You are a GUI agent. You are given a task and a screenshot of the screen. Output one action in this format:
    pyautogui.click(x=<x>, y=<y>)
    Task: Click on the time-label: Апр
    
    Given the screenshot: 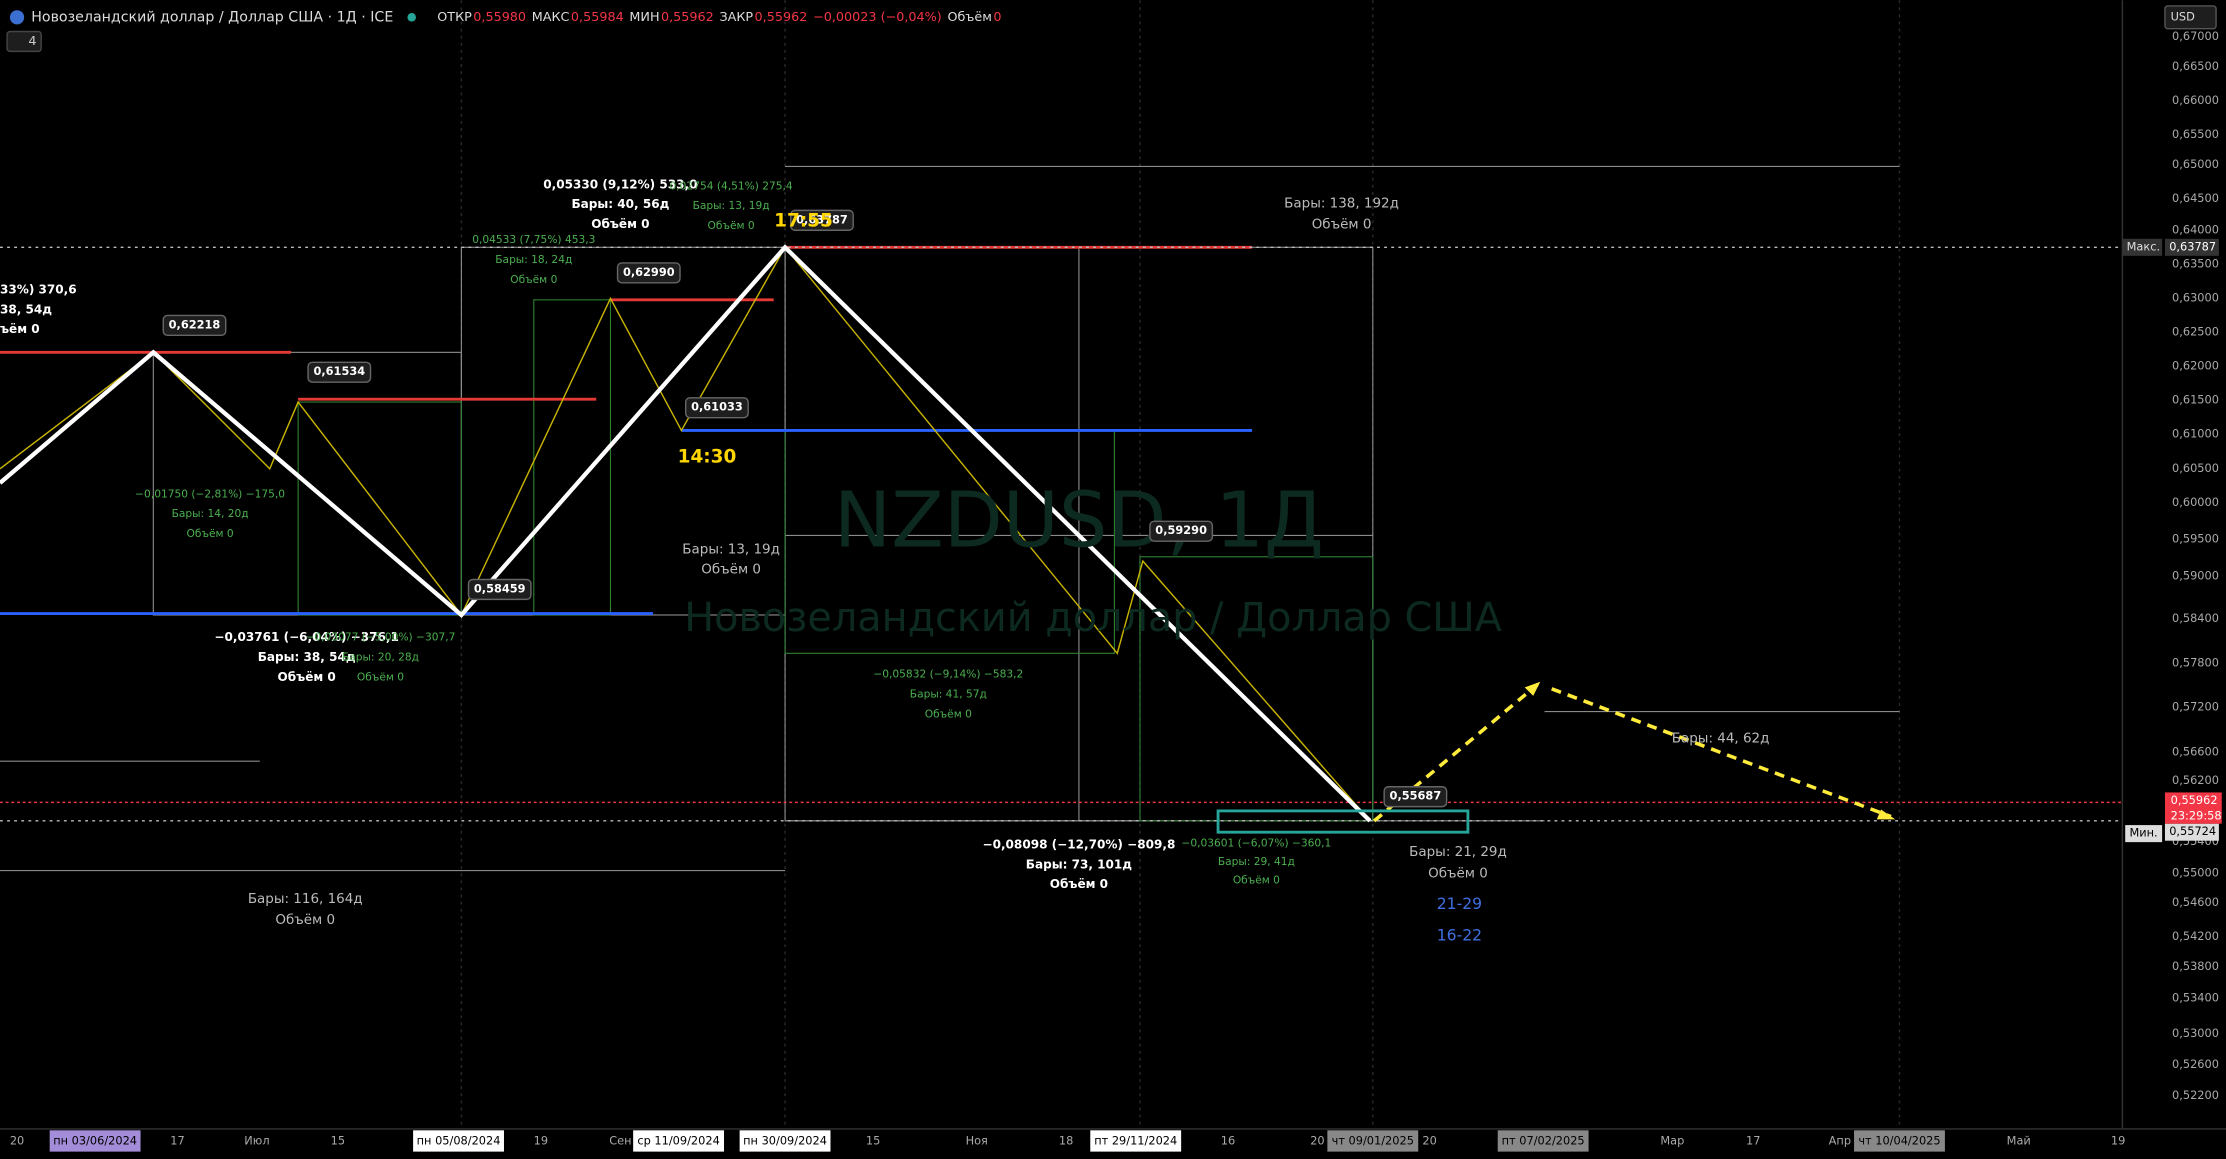 What is the action you would take?
    pyautogui.click(x=1840, y=1141)
    